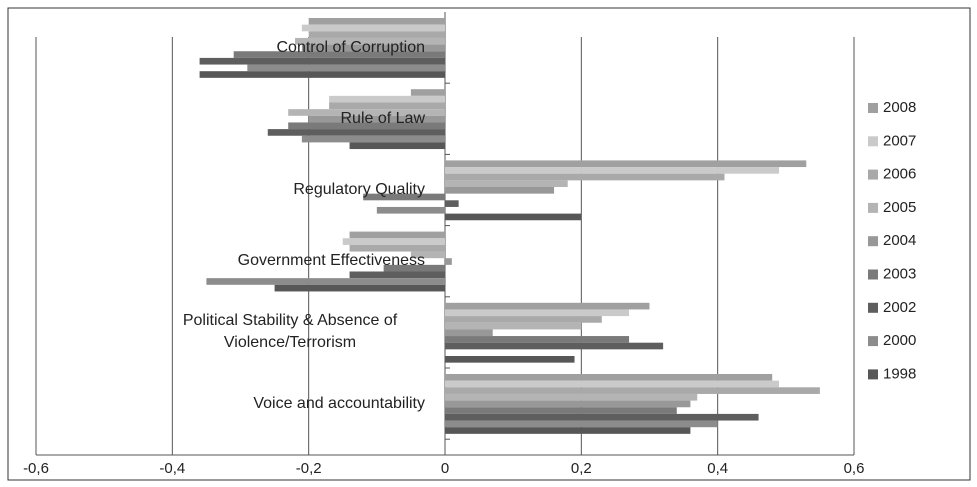 The height and width of the screenshot is (487, 977). I want to click on legend-label: 2000, so click(899, 340).